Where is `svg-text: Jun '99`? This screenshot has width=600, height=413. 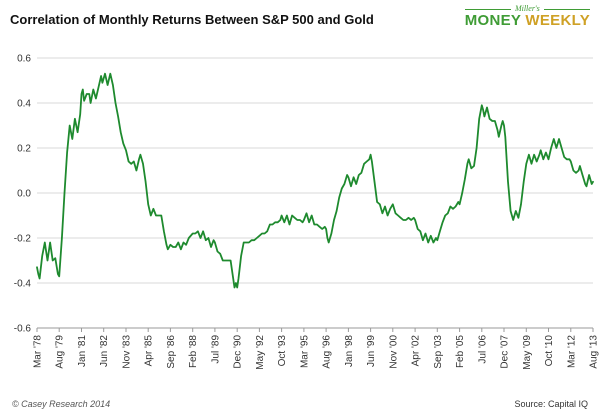 svg-text: Jun '99 is located at coordinates (371, 351).